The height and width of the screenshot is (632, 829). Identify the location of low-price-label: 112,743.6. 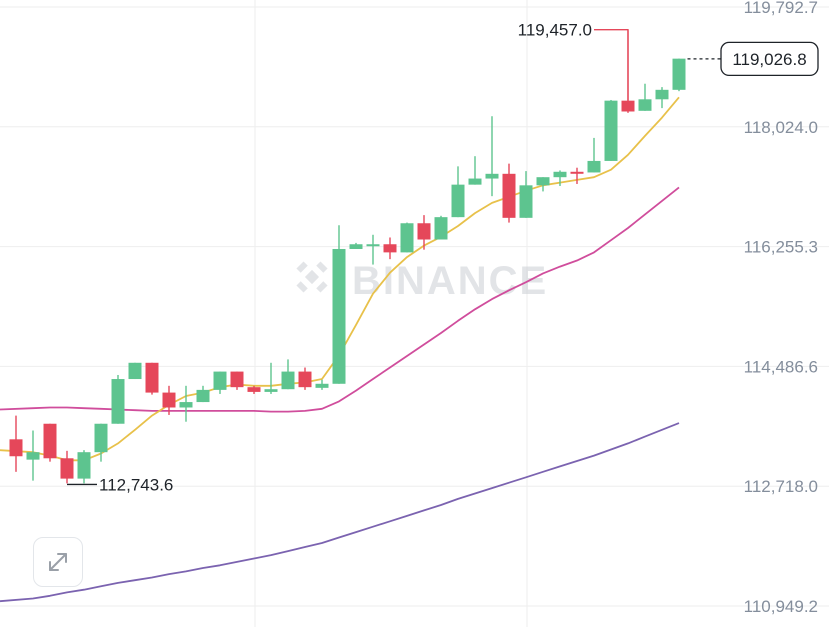
(136, 485).